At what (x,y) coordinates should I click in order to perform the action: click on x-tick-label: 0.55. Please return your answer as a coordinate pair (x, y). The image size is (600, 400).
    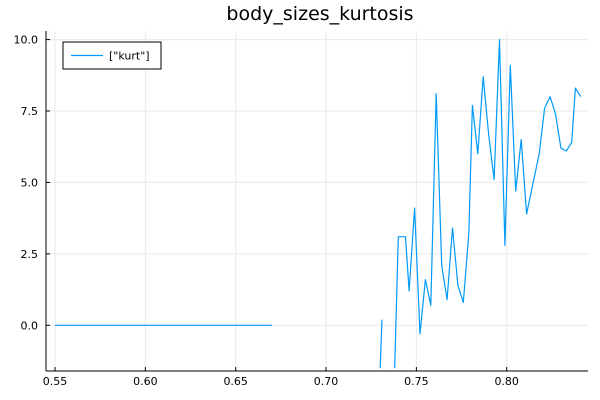
    Looking at the image, I should click on (55, 381).